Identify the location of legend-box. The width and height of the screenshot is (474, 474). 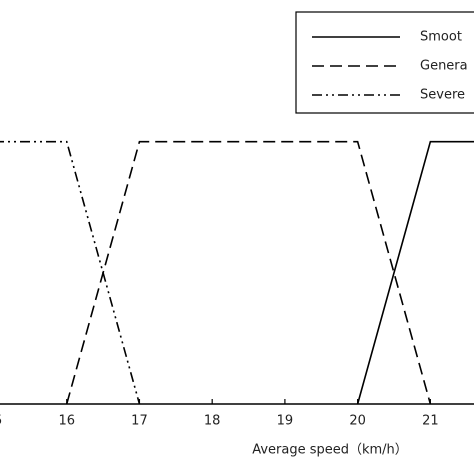
(384, 62).